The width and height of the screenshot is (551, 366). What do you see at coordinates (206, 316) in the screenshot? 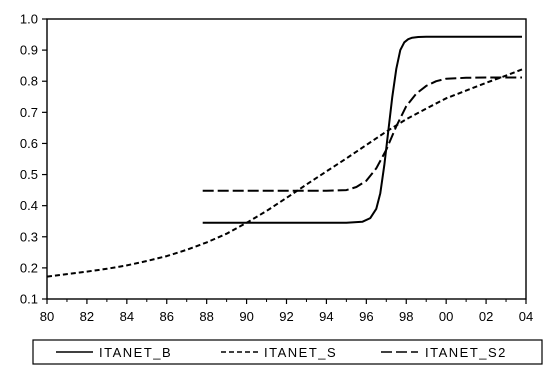
I see `x-tick-label: 88` at bounding box center [206, 316].